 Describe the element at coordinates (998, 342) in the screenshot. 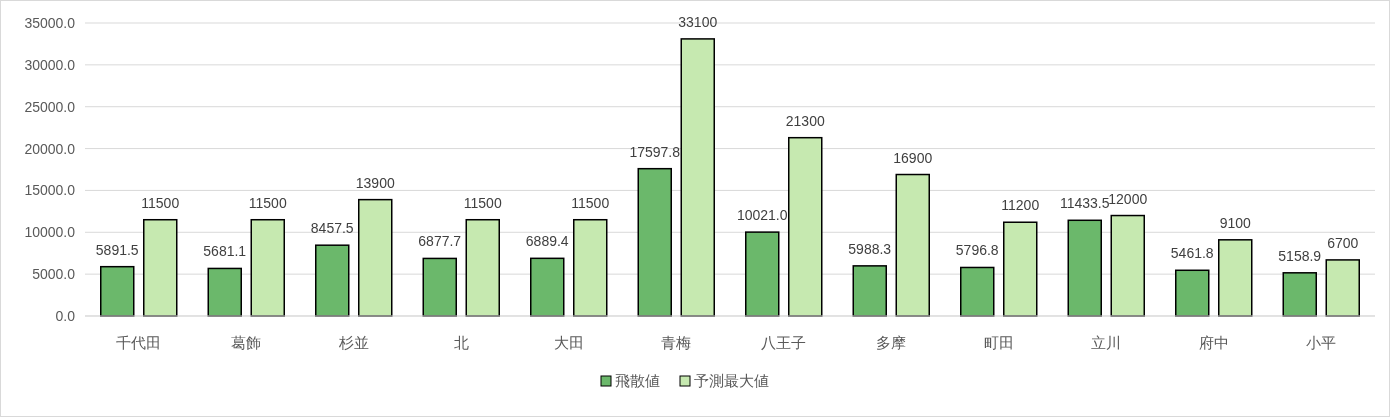

I see `x-tick-label: 町田` at that location.